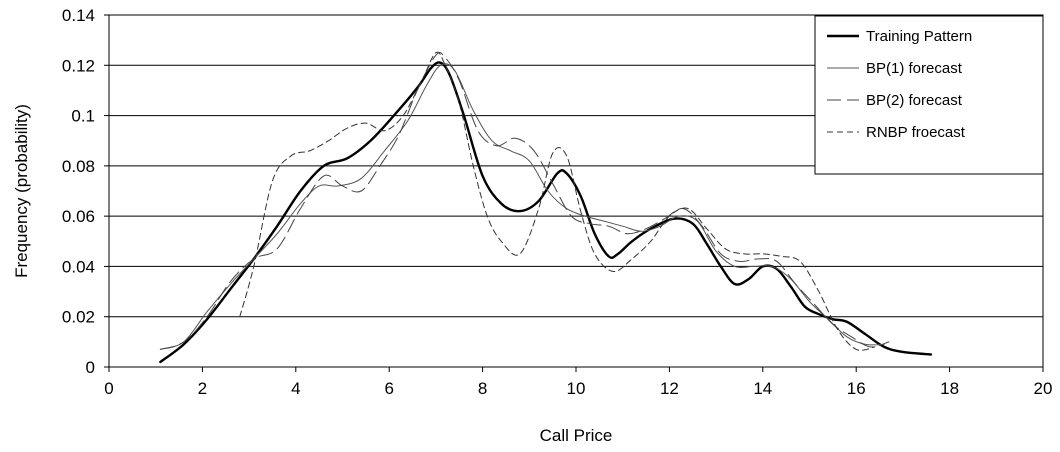 The width and height of the screenshot is (1060, 452). What do you see at coordinates (90, 367) in the screenshot?
I see `y-tick-label: 0` at bounding box center [90, 367].